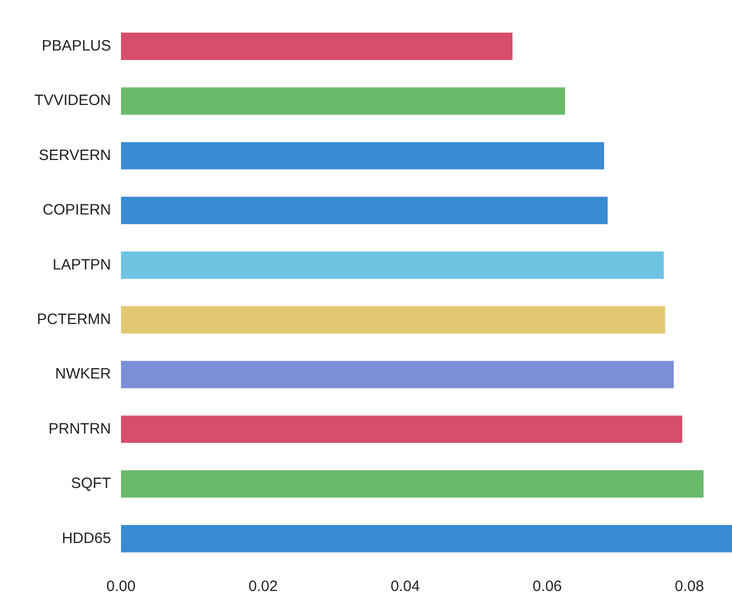 This screenshot has height=616, width=732. What do you see at coordinates (72, 101) in the screenshot?
I see `y-tick-label: TVVIDEON` at bounding box center [72, 101].